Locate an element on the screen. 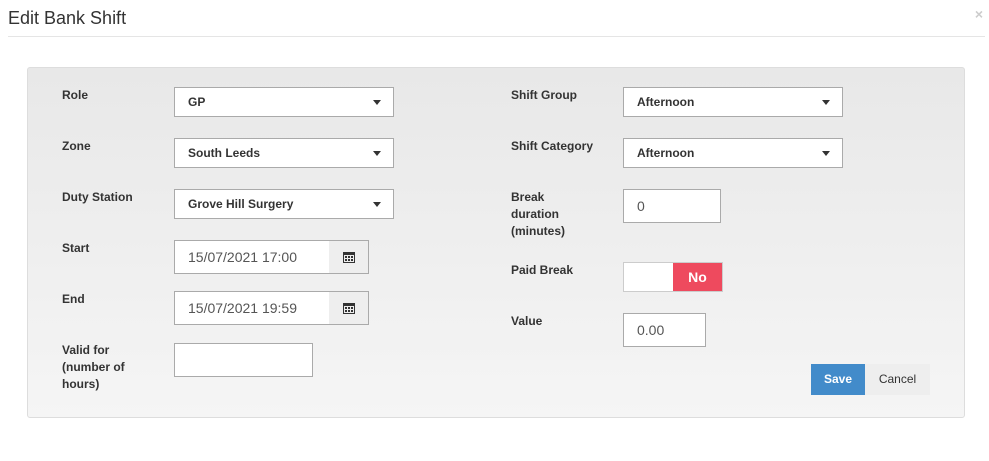 Image resolution: width=989 pixels, height=461 pixels. break-duration-label: Break duration (minutes) is located at coordinates (538, 214).